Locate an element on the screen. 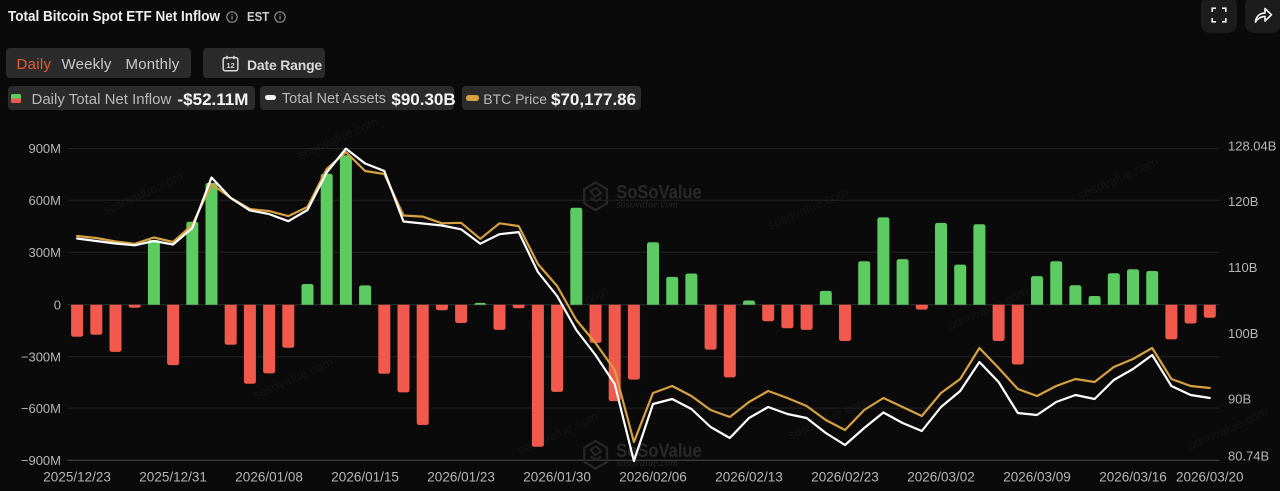 The image size is (1280, 491). svg-text: −600M is located at coordinates (41, 408).